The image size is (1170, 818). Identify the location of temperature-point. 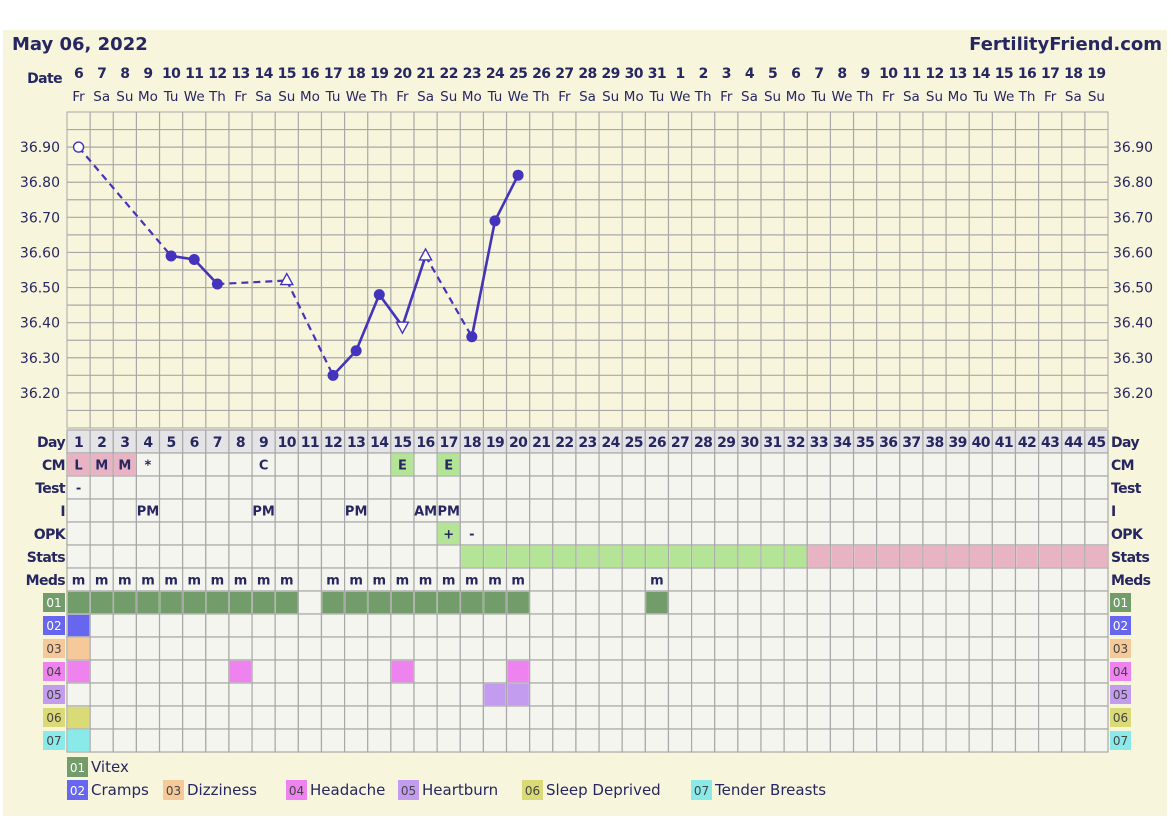
(518, 175).